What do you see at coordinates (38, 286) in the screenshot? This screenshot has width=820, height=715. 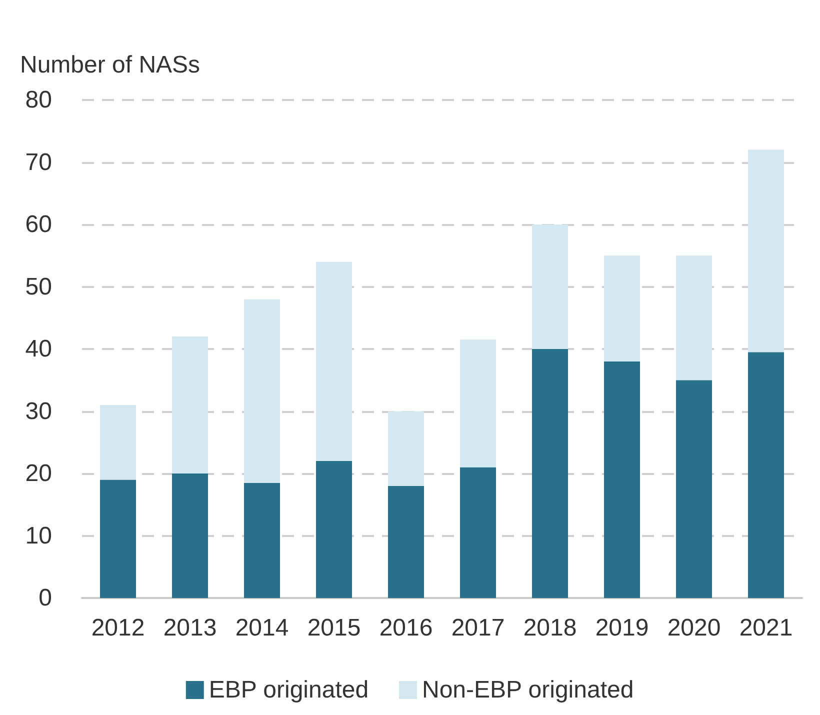 I see `y-tick-label: 50` at bounding box center [38, 286].